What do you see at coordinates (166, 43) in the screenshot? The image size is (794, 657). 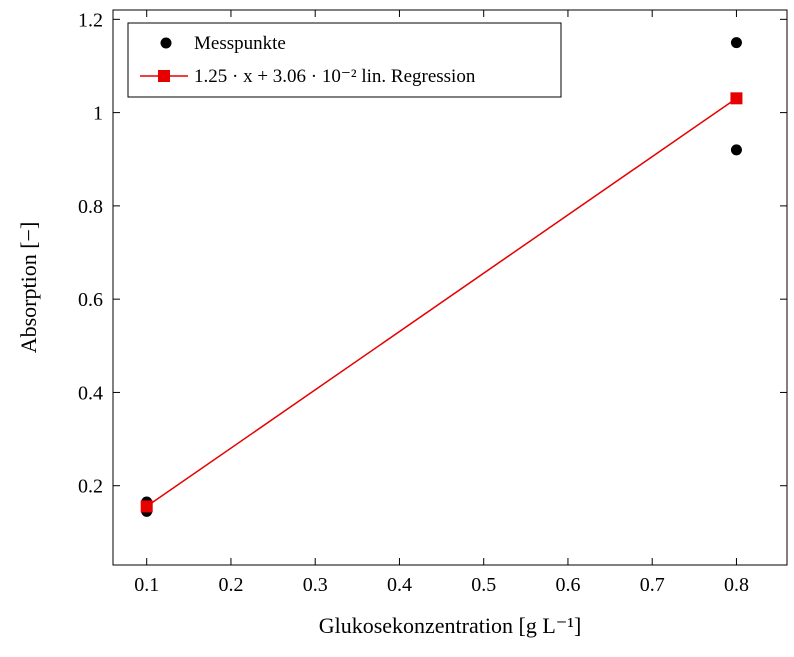 I see `legend-circle-marker` at bounding box center [166, 43].